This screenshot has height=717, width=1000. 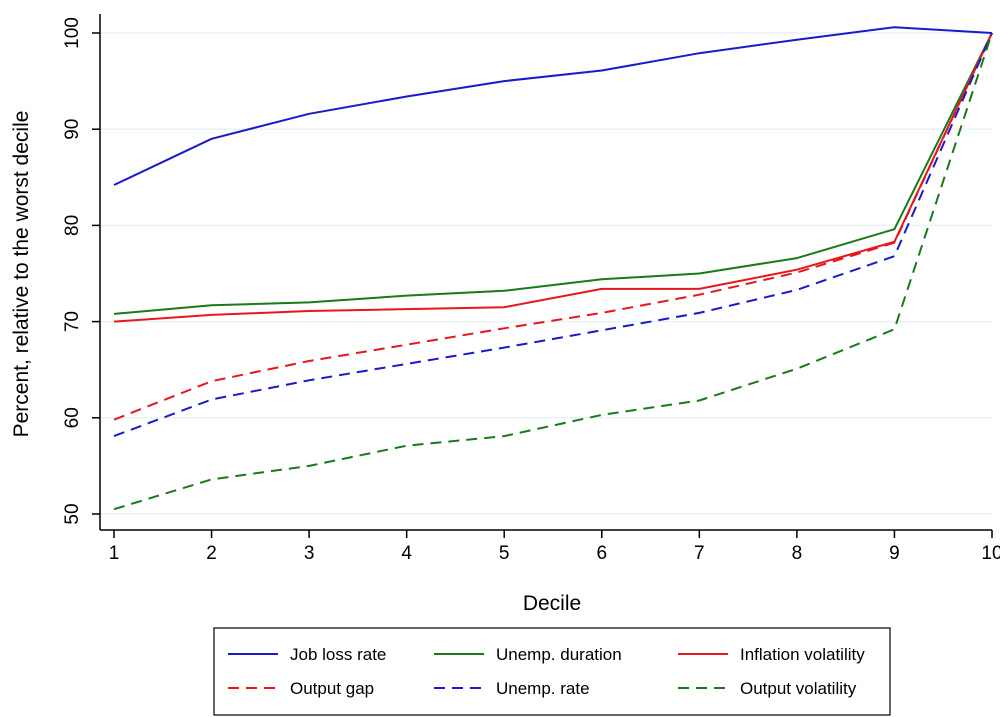 What do you see at coordinates (72, 33) in the screenshot?
I see `y-tick-label: 100` at bounding box center [72, 33].